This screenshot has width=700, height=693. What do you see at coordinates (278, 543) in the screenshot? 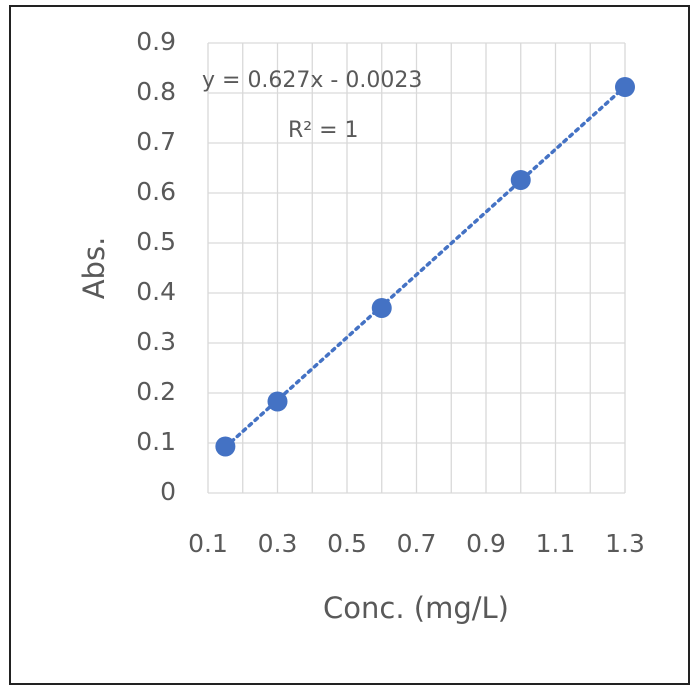
I see `x-tick-label: 0.3` at bounding box center [278, 543].